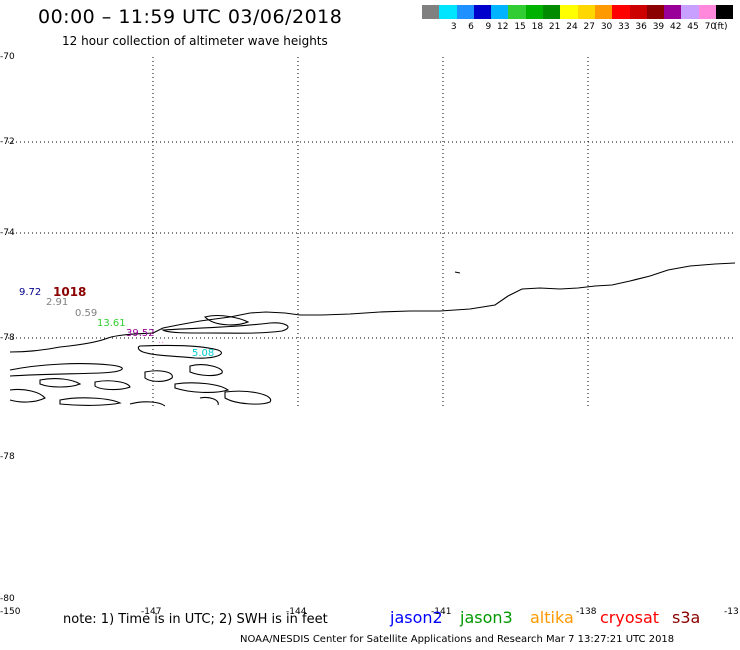  I want to click on scale-bin: 27, so click(586, 18).